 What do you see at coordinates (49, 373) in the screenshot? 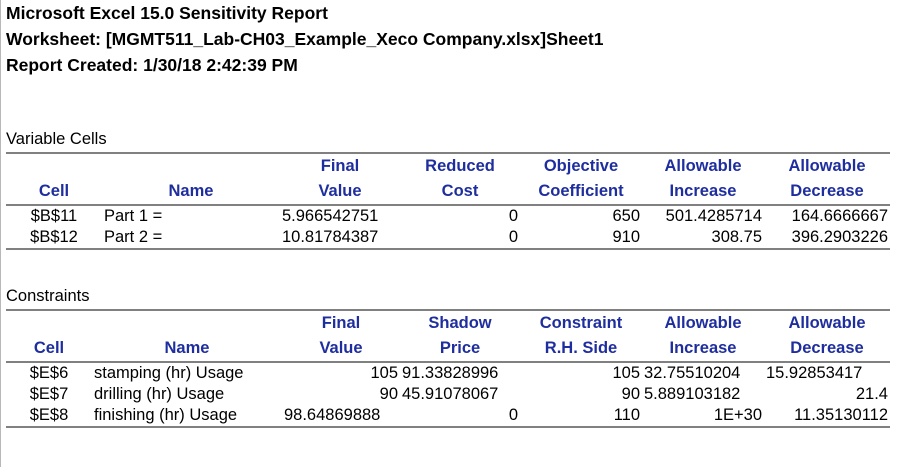
I see `cell-ref: $E$6` at bounding box center [49, 373].